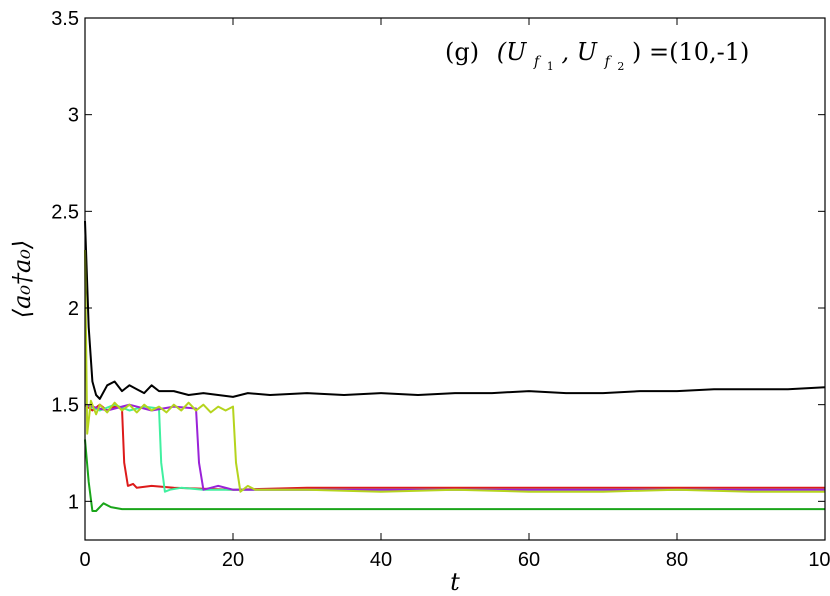 The image size is (830, 596). I want to click on annotation-sub1: f, so click(537, 62).